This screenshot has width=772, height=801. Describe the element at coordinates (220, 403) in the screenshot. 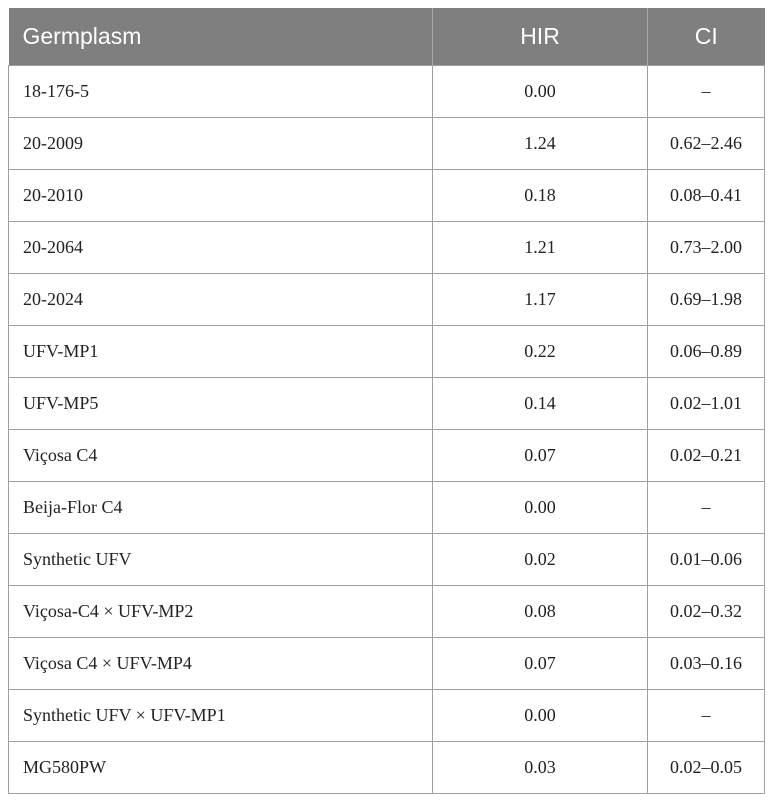

I see `cell-germplasm: UFV-MP5` at that location.